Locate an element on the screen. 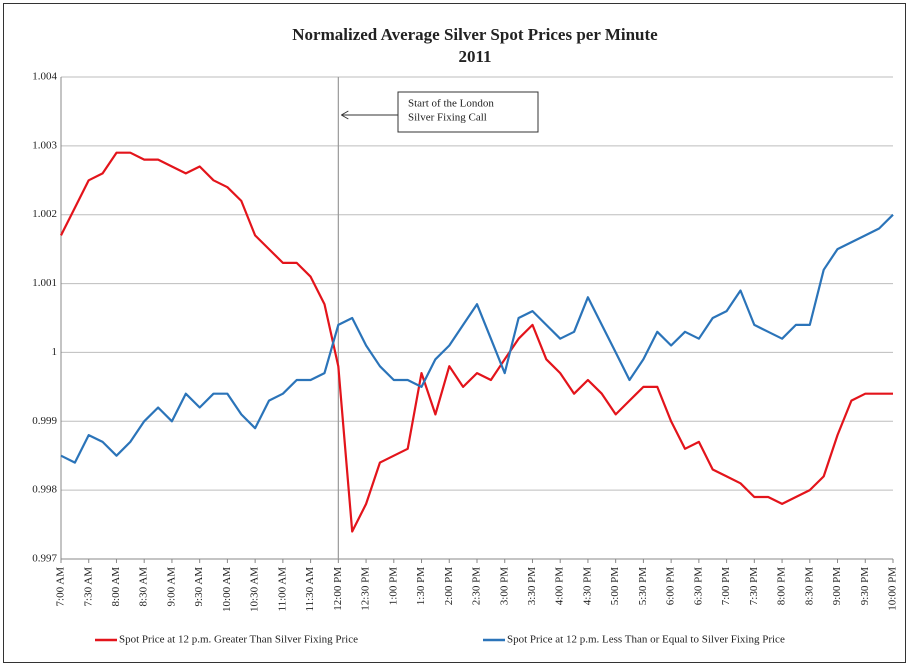  chart-subtitle: 2011 is located at coordinates (474, 56).